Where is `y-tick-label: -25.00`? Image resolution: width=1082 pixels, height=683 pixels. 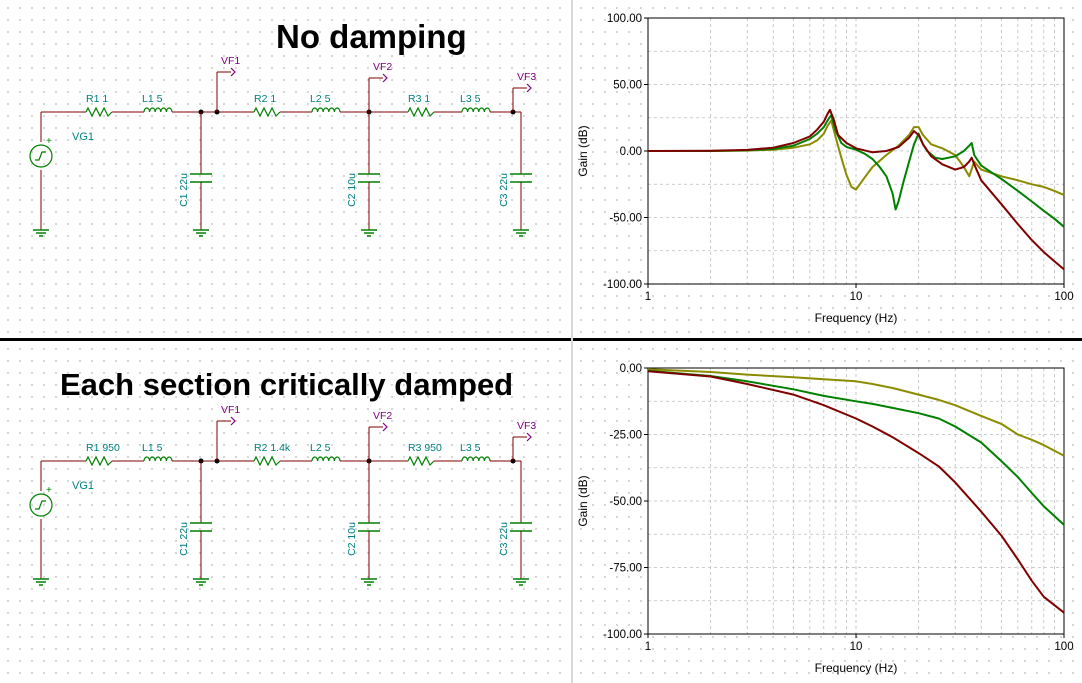 y-tick-label: -25.00 is located at coordinates (625, 436).